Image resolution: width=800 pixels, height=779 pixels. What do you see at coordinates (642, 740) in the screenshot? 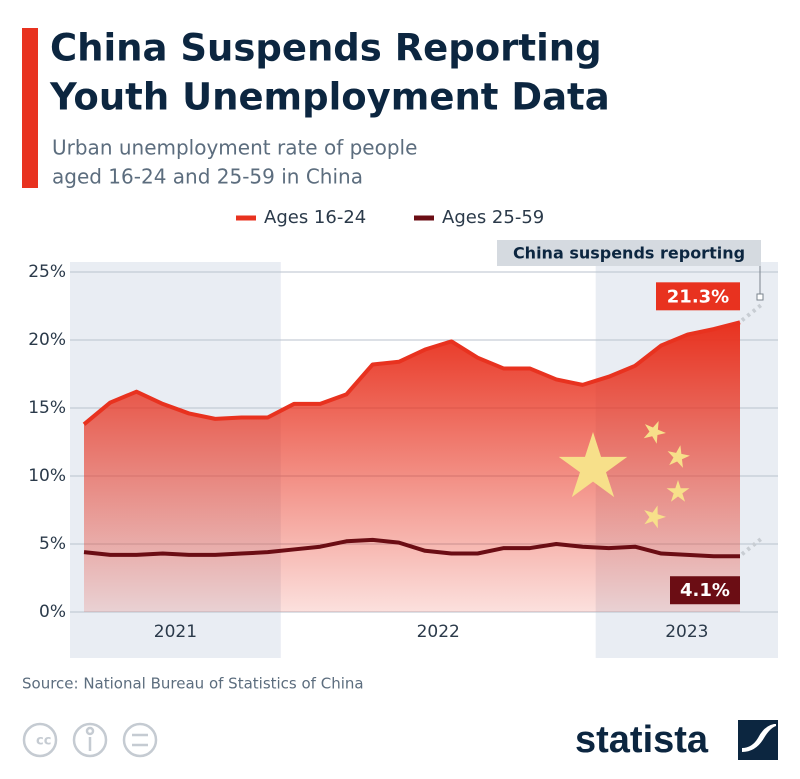
I see `brand: statista` at bounding box center [642, 740].